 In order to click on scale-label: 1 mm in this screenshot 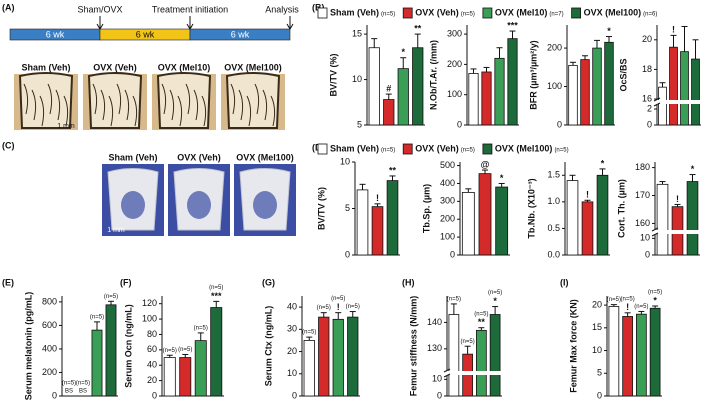, I will do `click(116, 230)`.